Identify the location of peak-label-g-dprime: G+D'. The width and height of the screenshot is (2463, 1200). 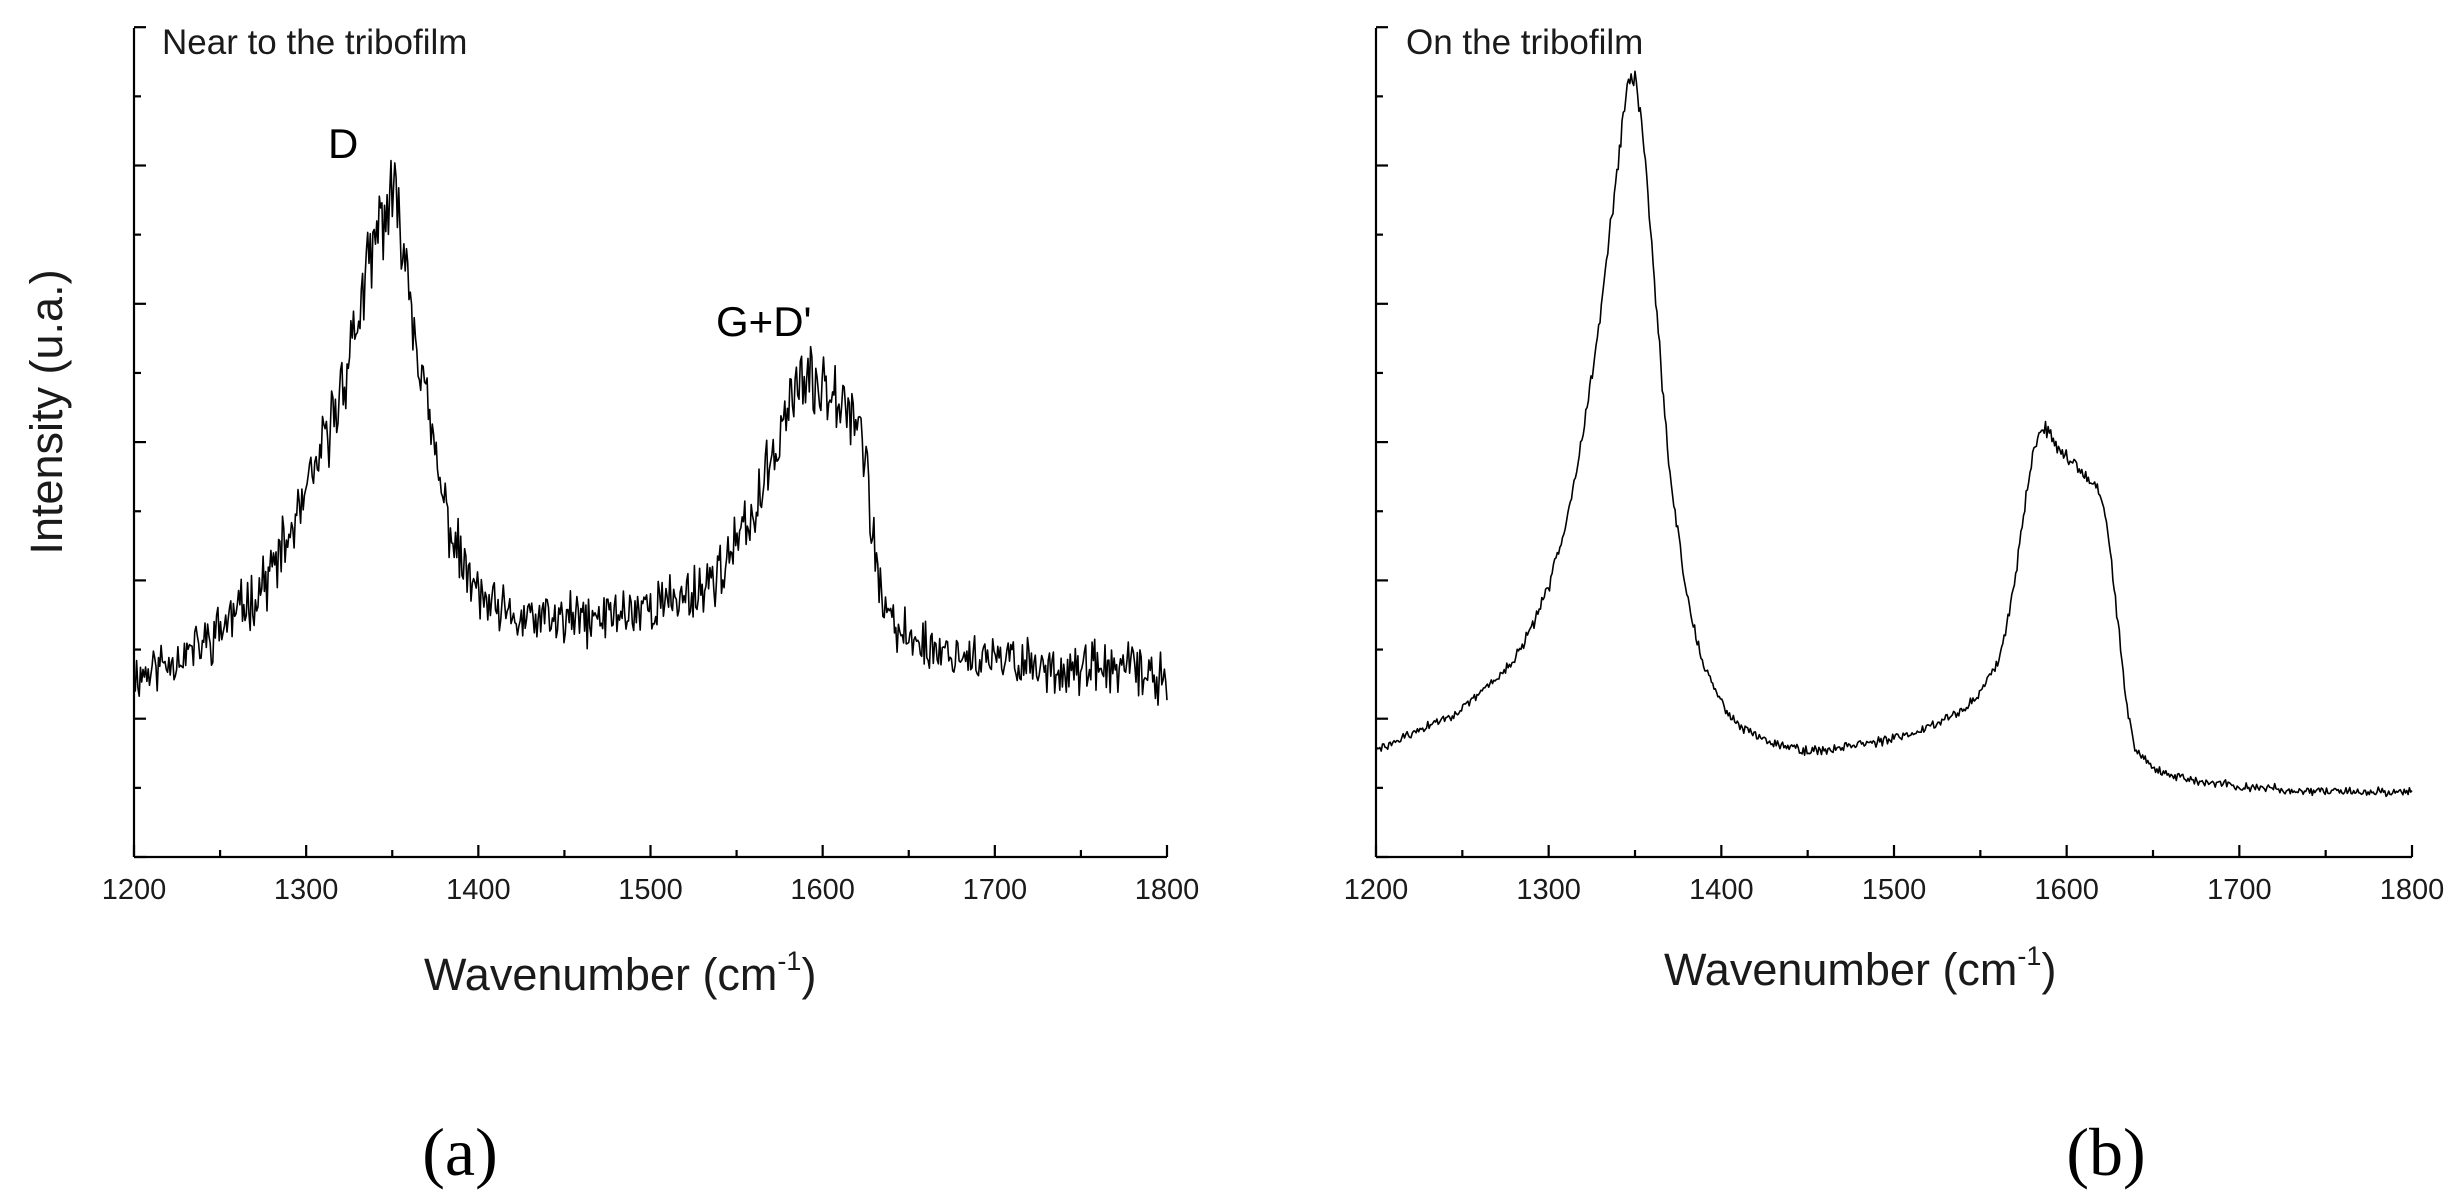
(764, 321).